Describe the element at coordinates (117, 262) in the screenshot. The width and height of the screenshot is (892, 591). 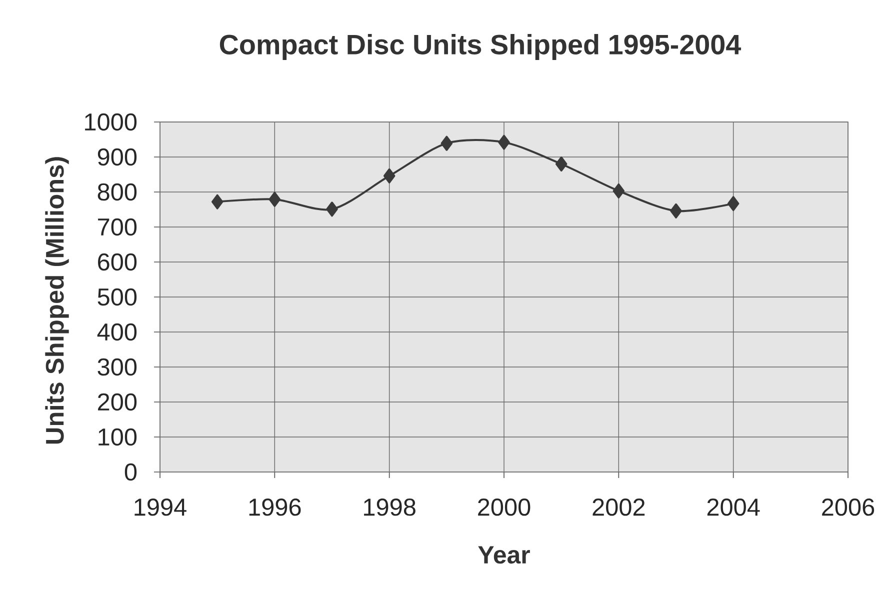
I see `y-tick-label: 600` at that location.